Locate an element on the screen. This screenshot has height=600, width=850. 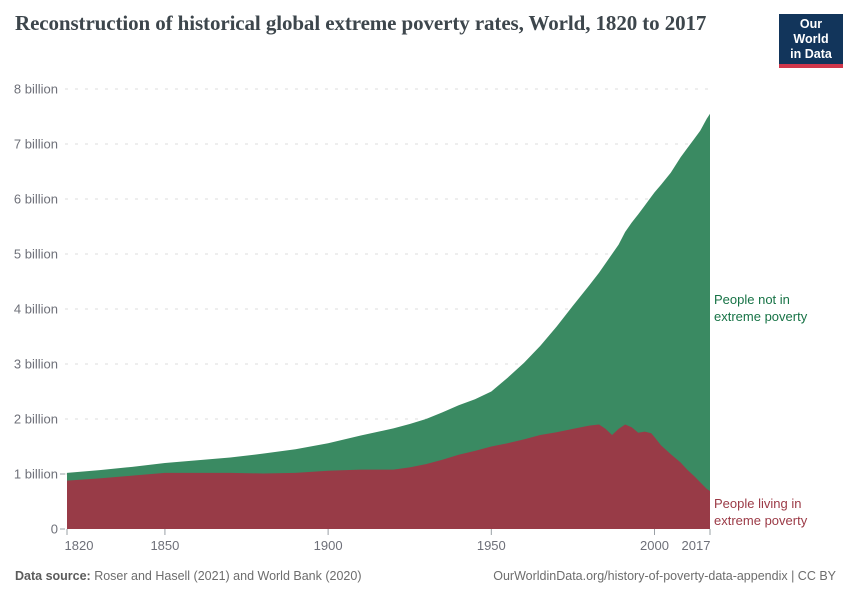
series-label-not-in-extreme-poverty: People not in extreme poverty is located at coordinates (761, 308).